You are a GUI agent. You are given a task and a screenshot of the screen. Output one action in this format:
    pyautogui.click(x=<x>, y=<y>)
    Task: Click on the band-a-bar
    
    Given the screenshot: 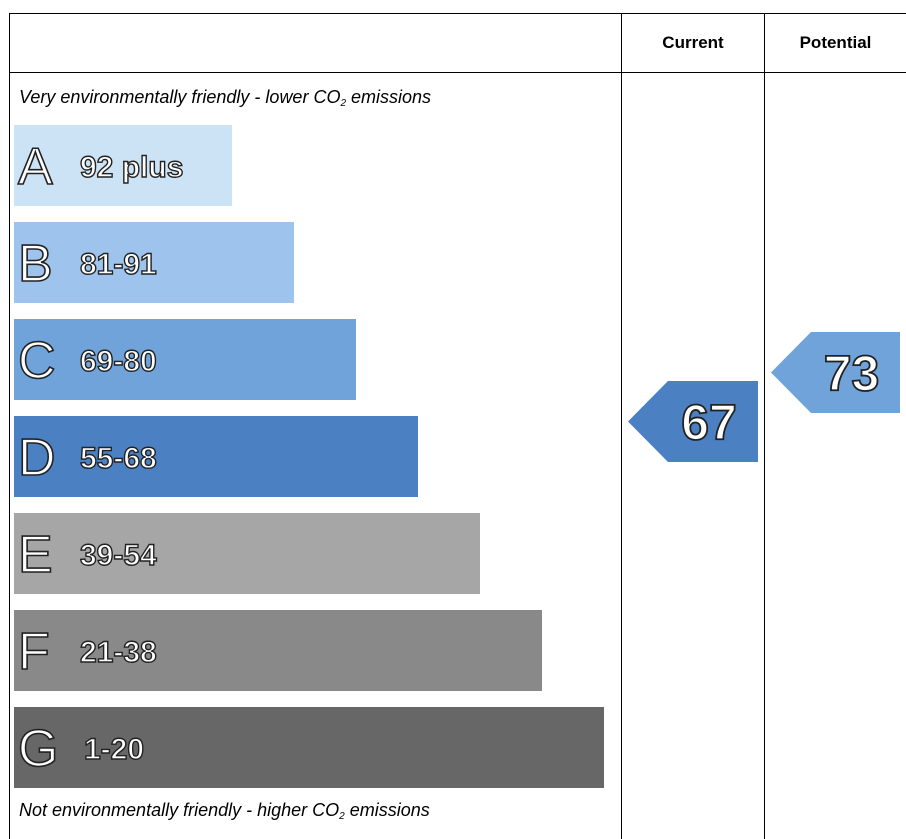 What is the action you would take?
    pyautogui.click(x=123, y=165)
    